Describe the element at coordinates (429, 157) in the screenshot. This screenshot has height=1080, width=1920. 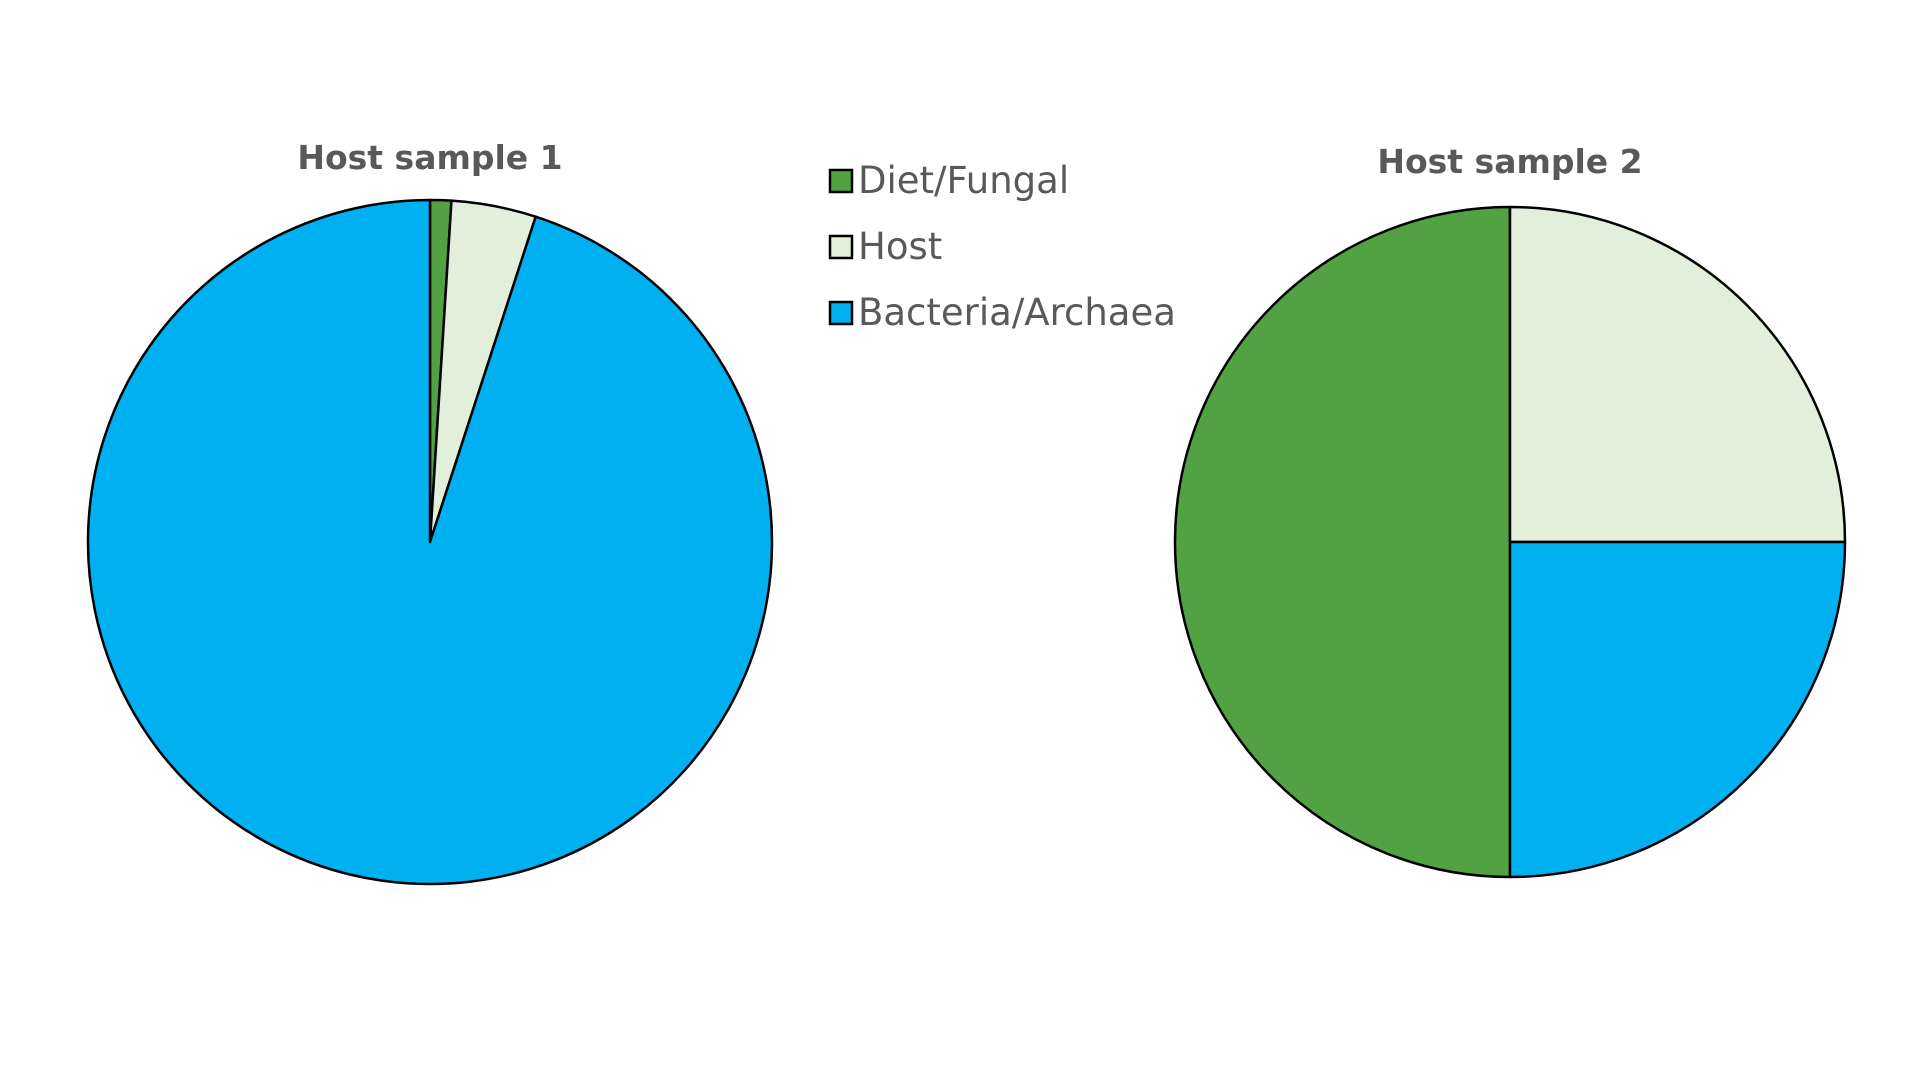
I see `chart-title: Host sample 1` at that location.